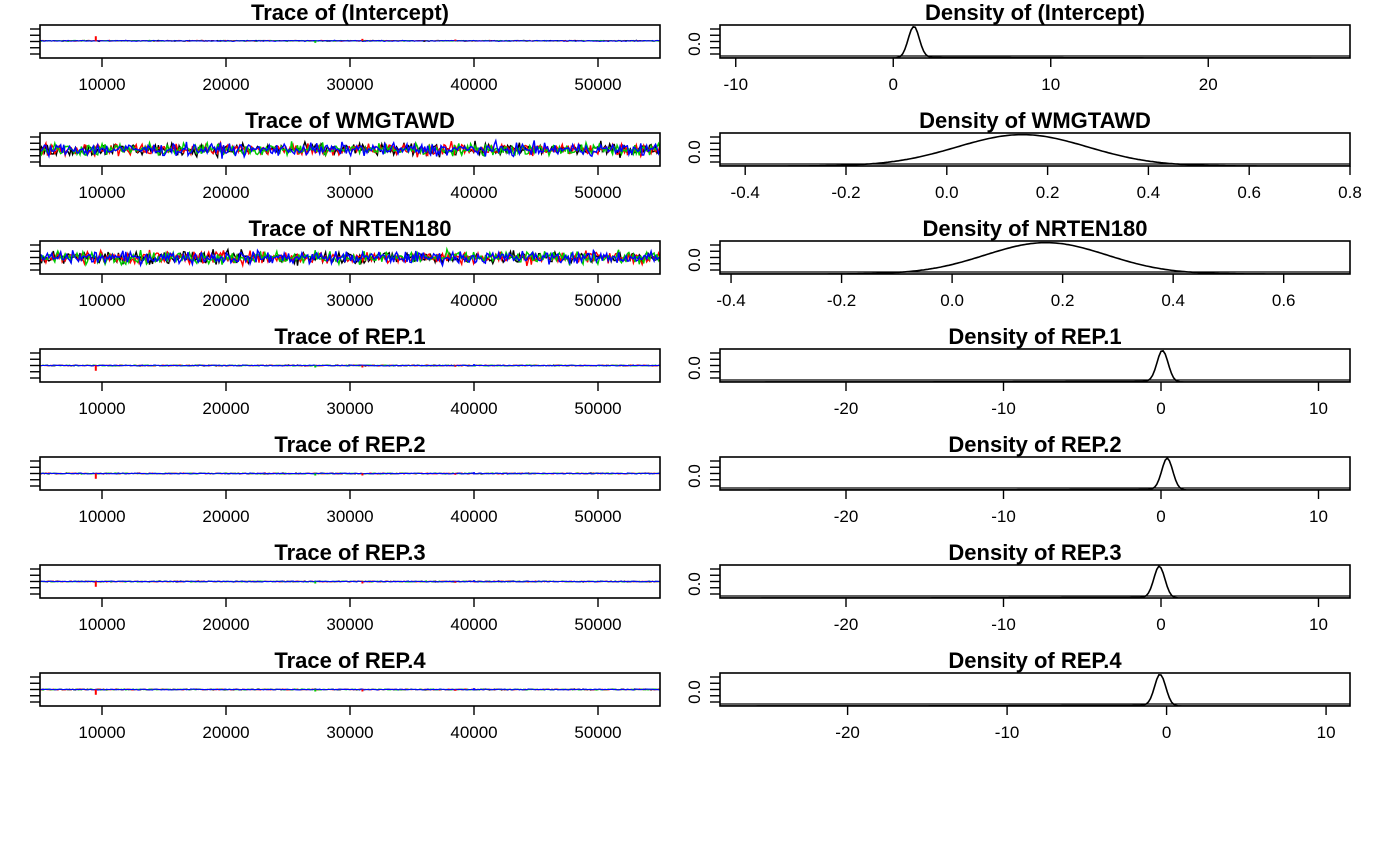  Describe the element at coordinates (350, 12) in the screenshot. I see `panel-title: Trace of (Intercept)` at that location.